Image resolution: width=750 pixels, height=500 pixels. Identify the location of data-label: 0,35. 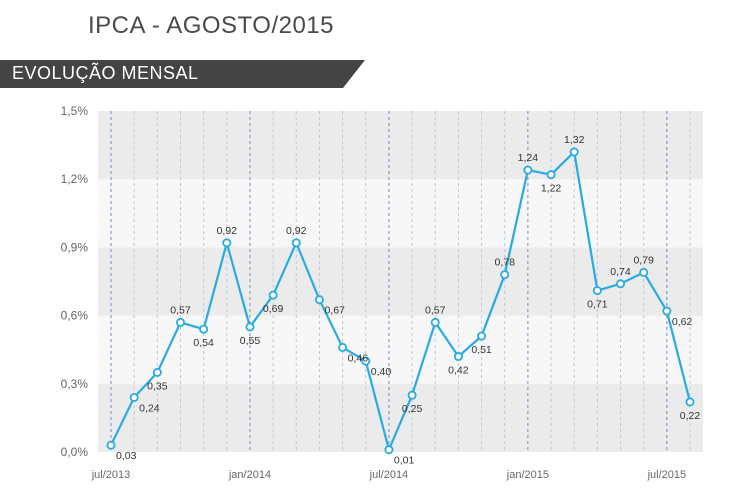
(157, 386).